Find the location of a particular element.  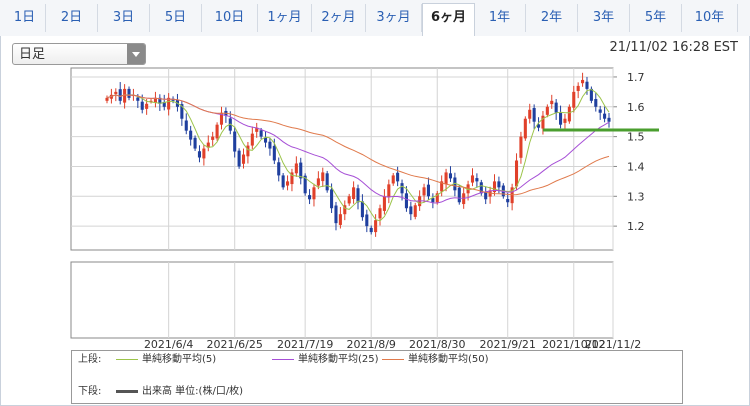

tab-5: 1ヶ月 is located at coordinates (285, 18).